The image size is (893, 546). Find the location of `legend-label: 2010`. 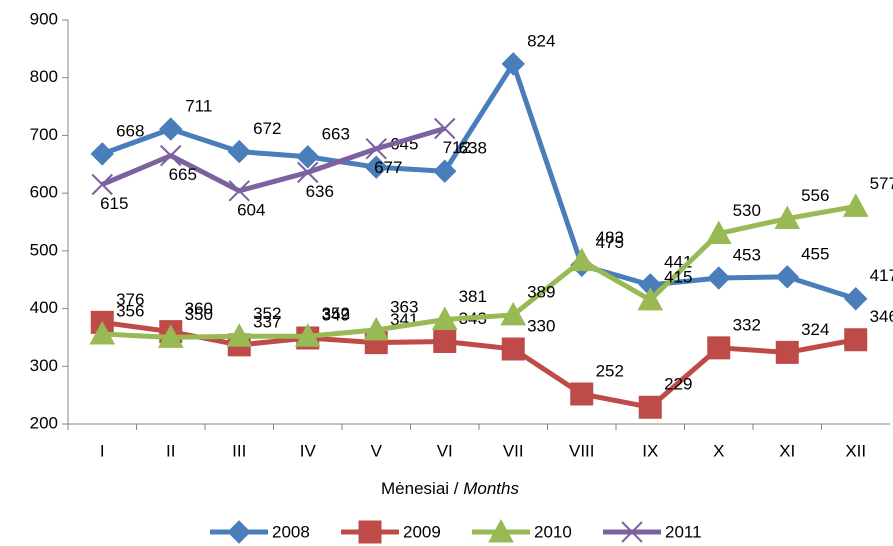

legend-label: 2010 is located at coordinates (553, 531).